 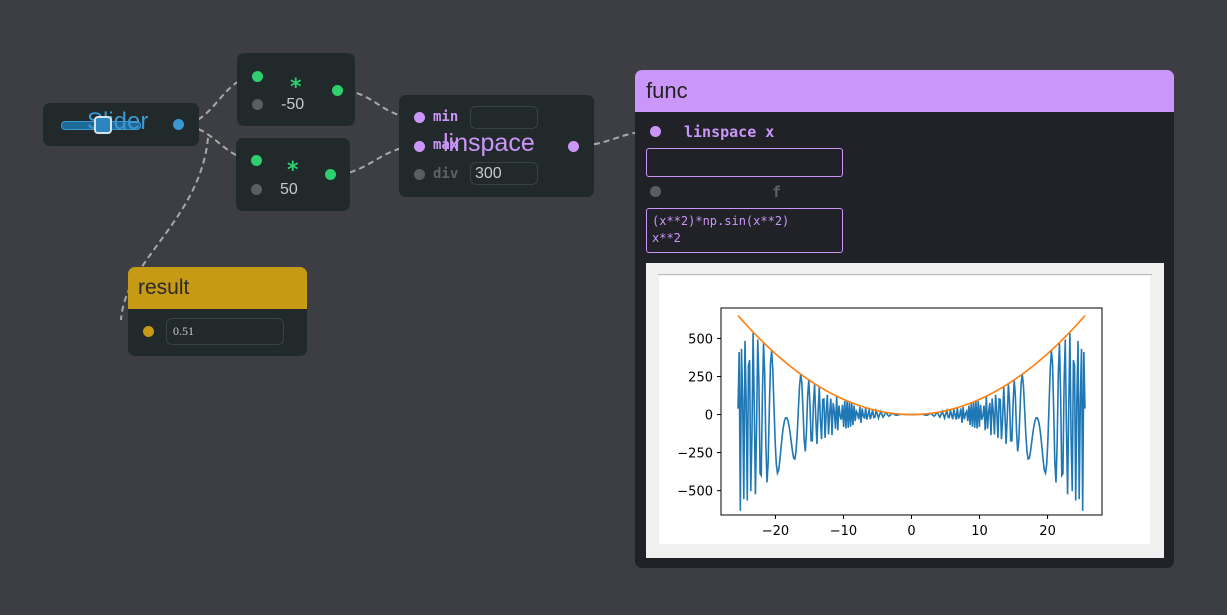 I want to click on slider-thumb, so click(x=103, y=125).